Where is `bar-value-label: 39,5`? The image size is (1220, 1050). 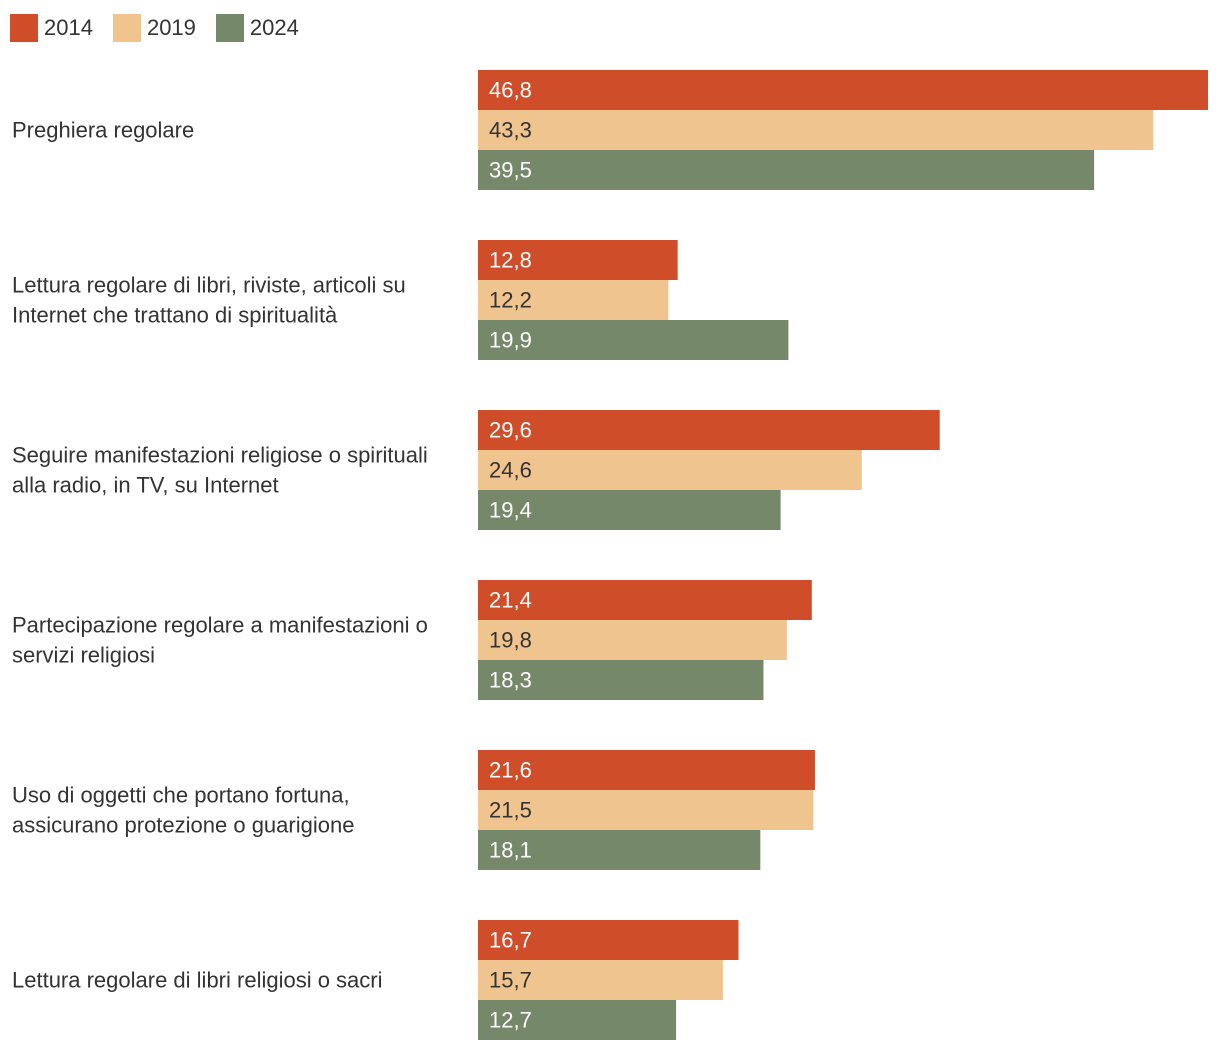 bar-value-label: 39,5 is located at coordinates (510, 170).